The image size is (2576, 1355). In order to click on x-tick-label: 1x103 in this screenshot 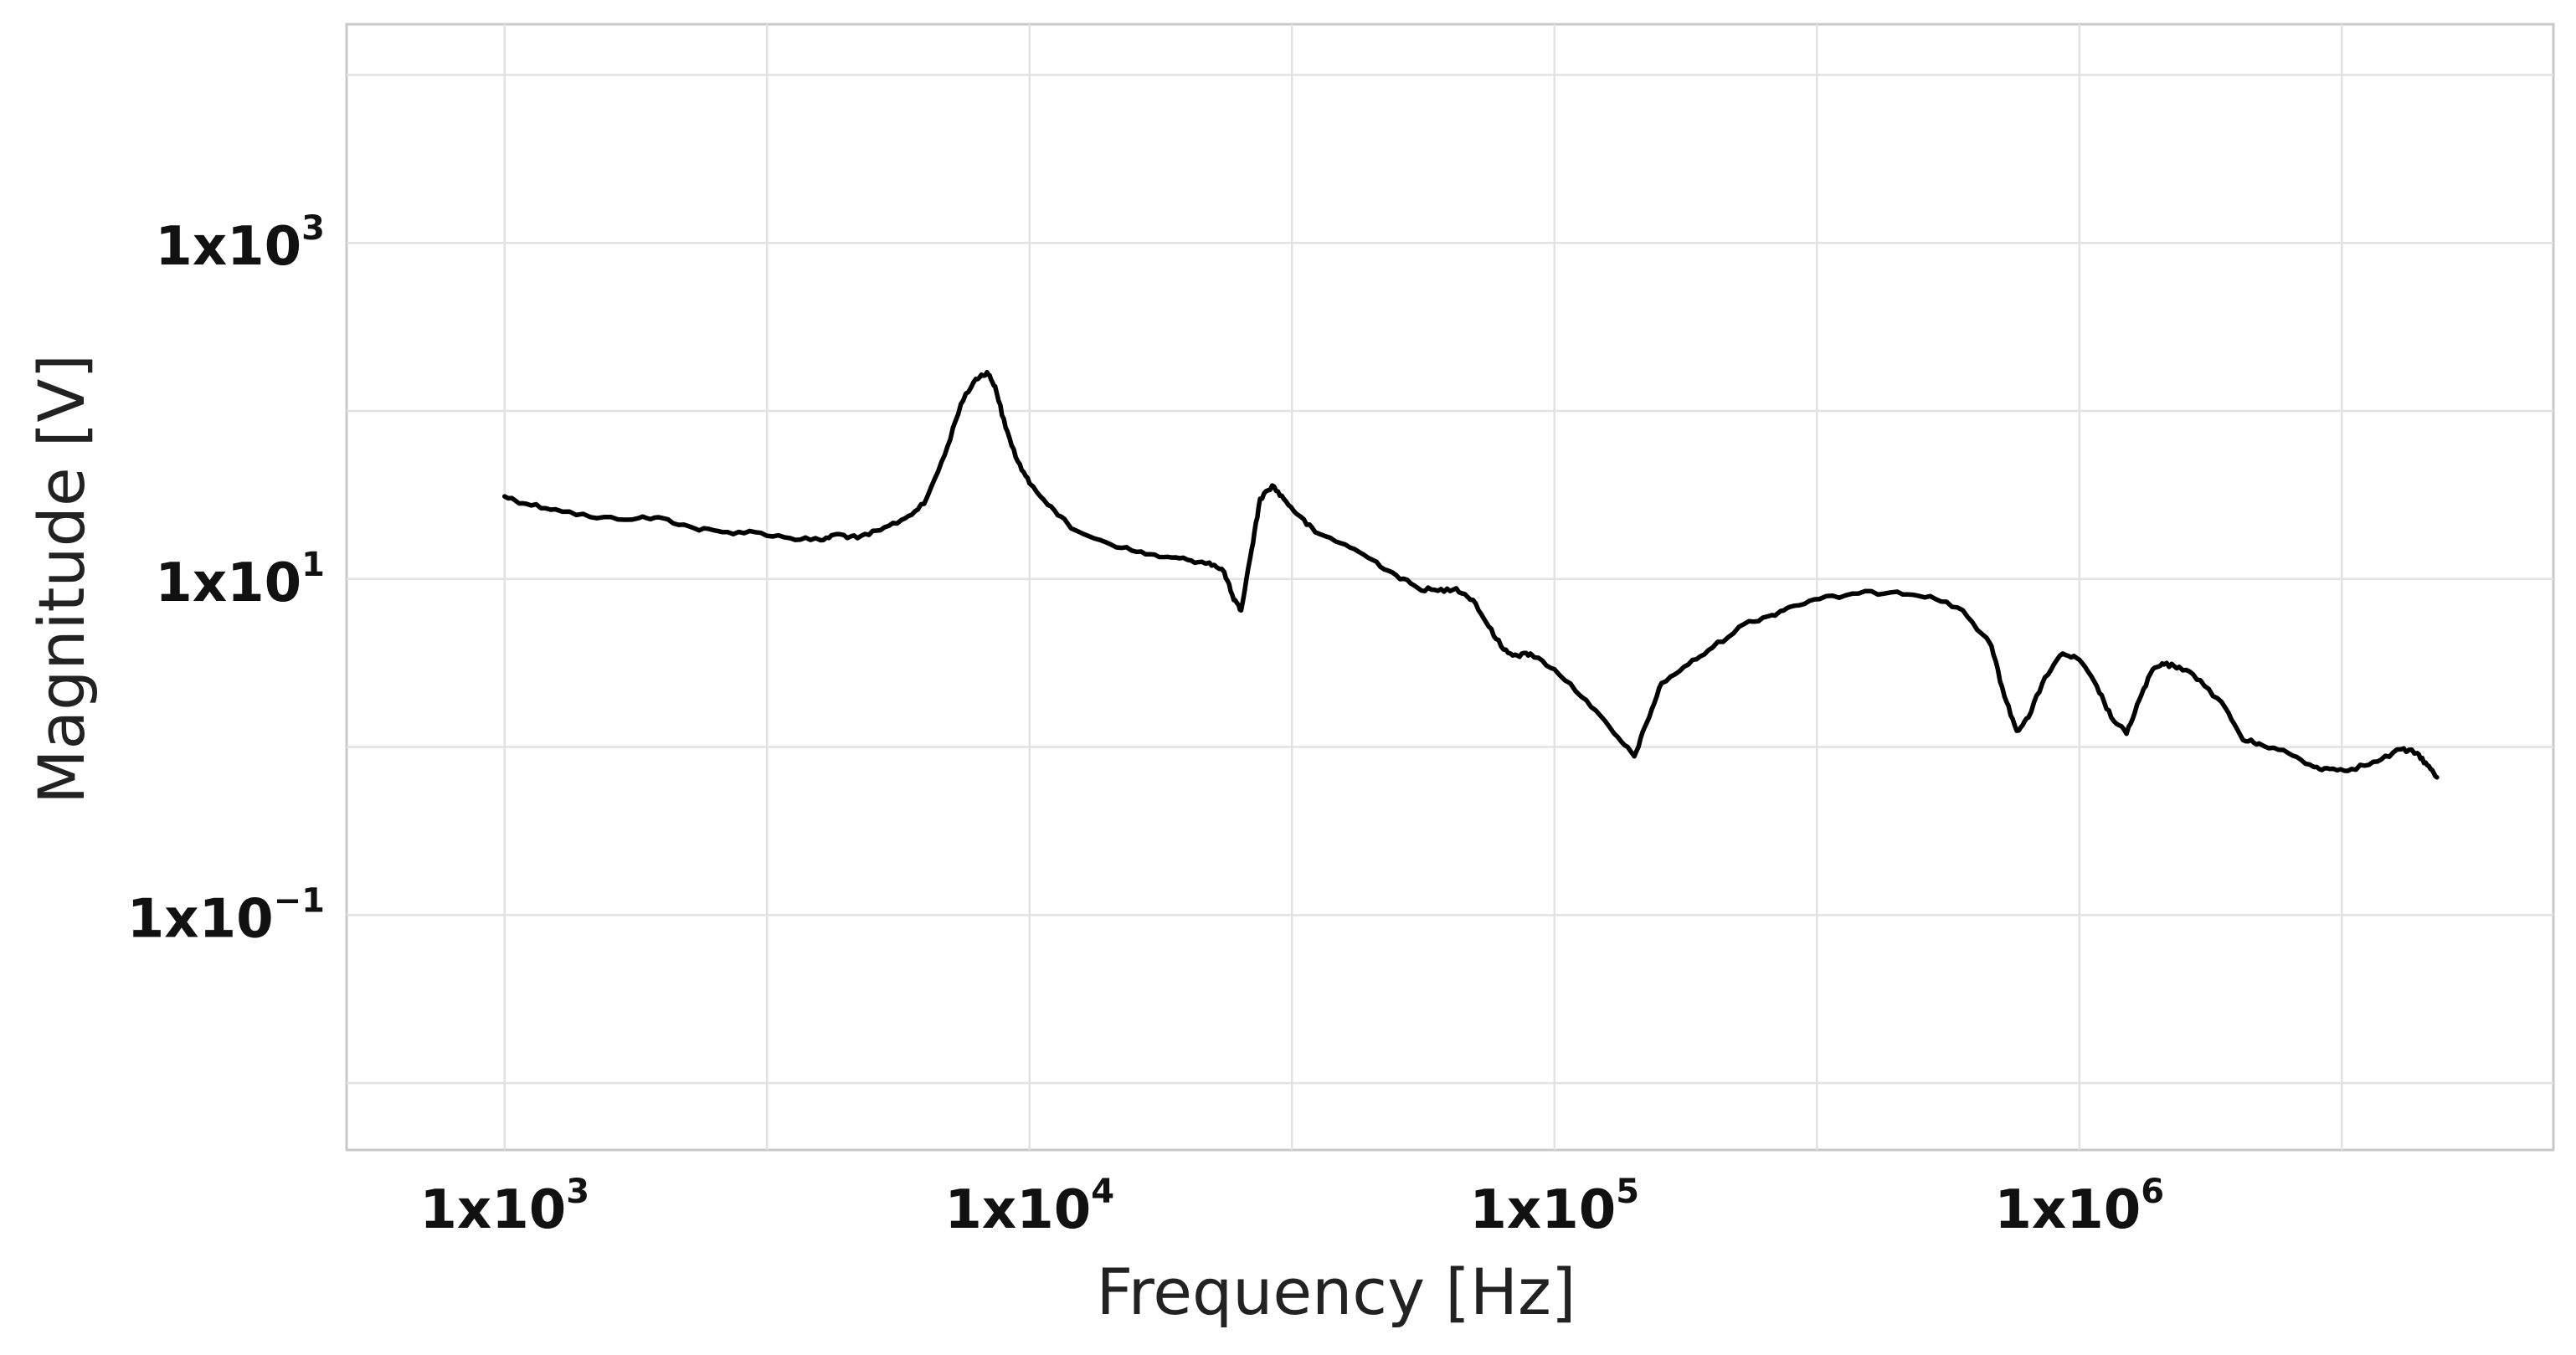, I will do `click(504, 1207)`.